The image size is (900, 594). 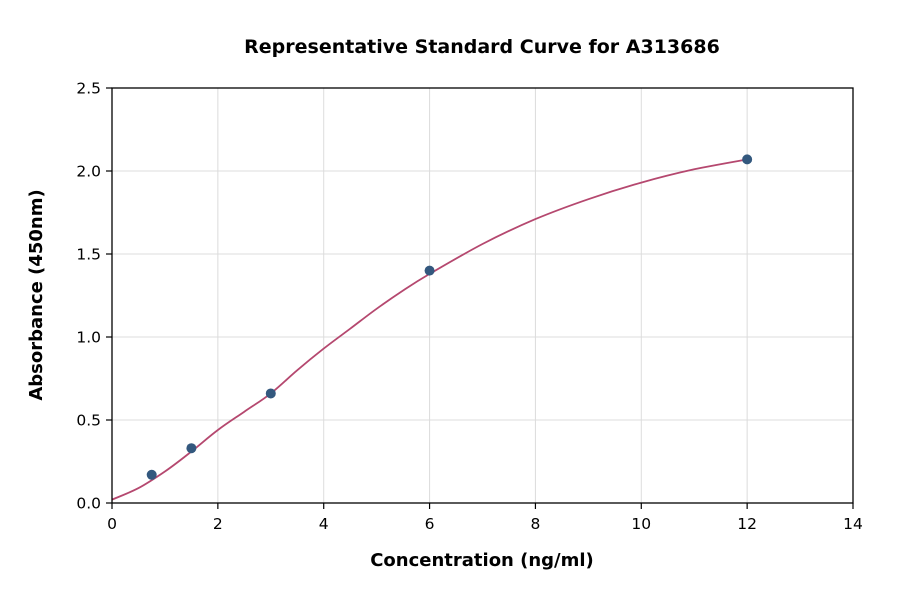 What do you see at coordinates (430, 524) in the screenshot?
I see `x-tick-label: 6` at bounding box center [430, 524].